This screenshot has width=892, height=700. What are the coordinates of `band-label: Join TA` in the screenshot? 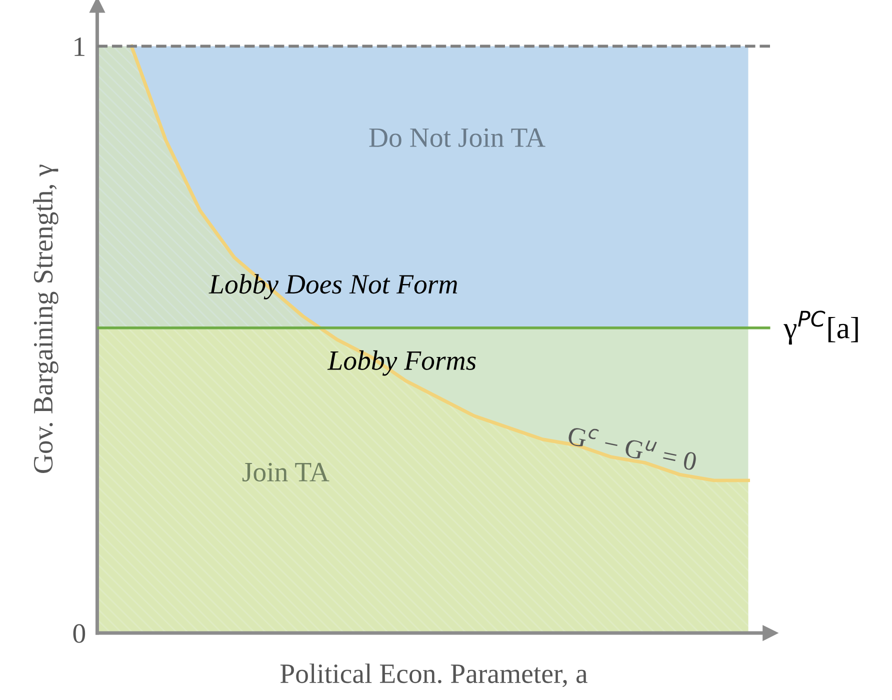 It's located at (286, 472).